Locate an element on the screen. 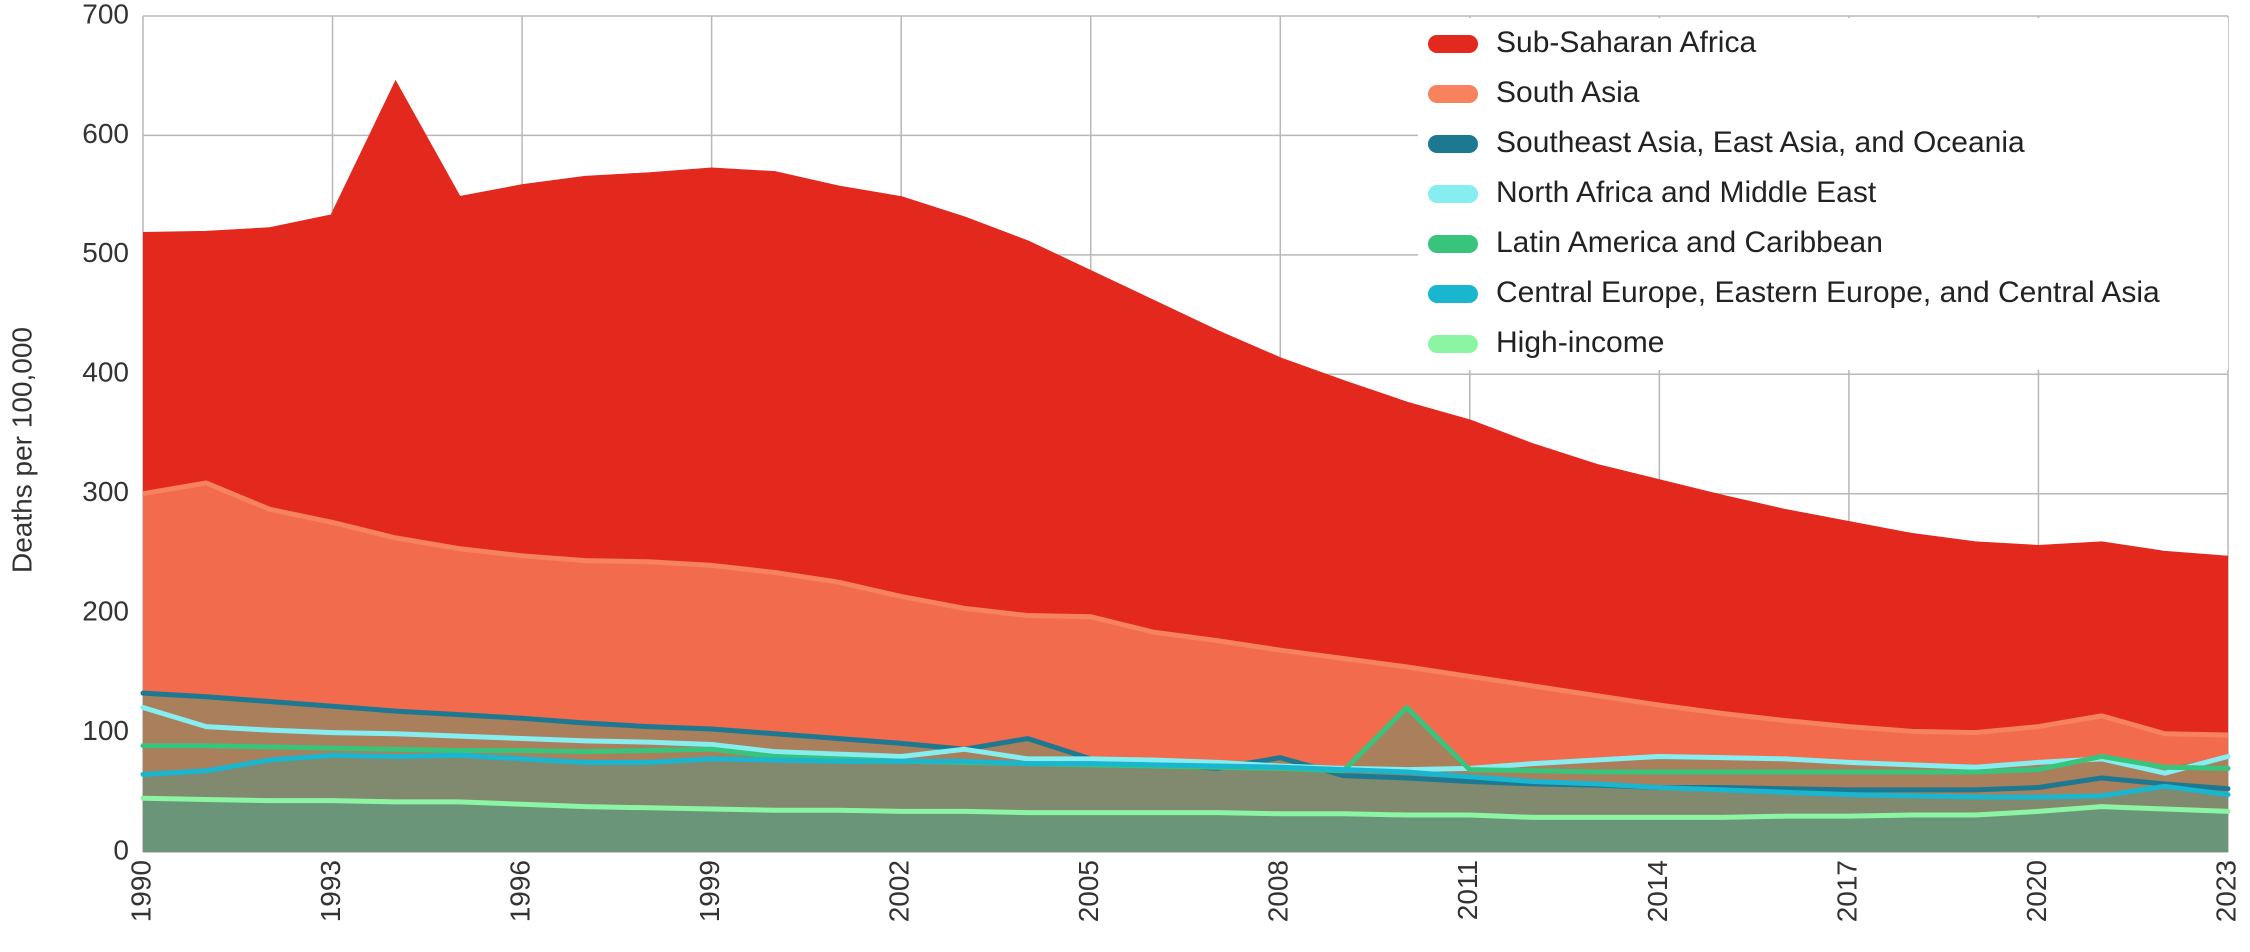 This screenshot has width=2250, height=952. high-income-shade is located at coordinates (1185, 825).